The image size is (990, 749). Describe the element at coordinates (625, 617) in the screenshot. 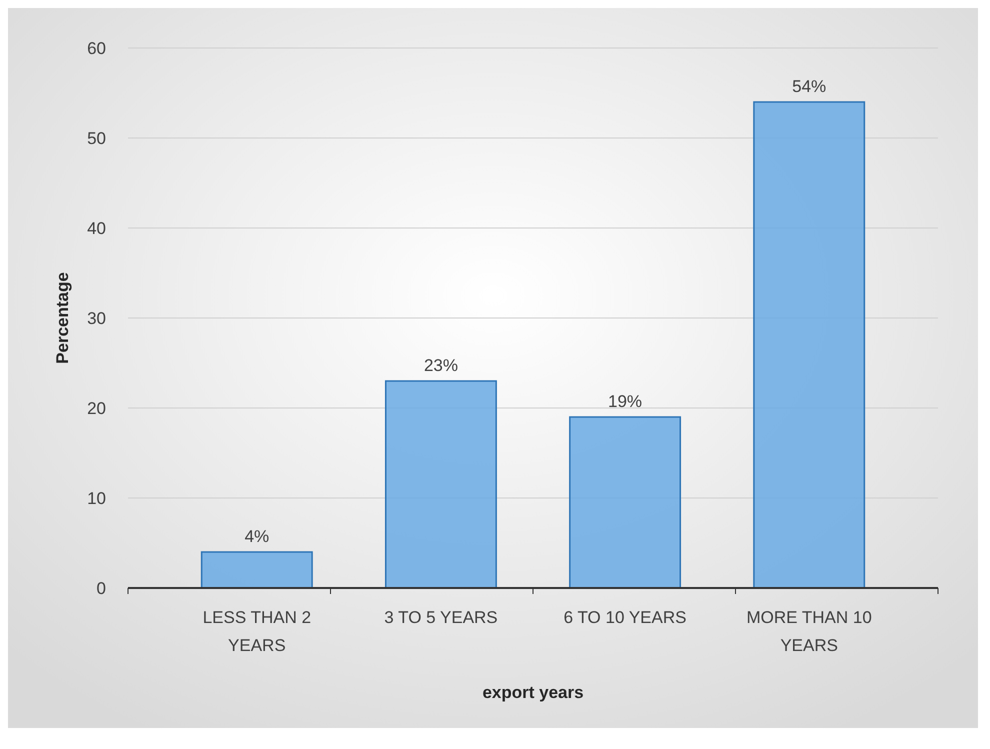

I see `x-tick-label: 6 TO 10 YEARS` at that location.